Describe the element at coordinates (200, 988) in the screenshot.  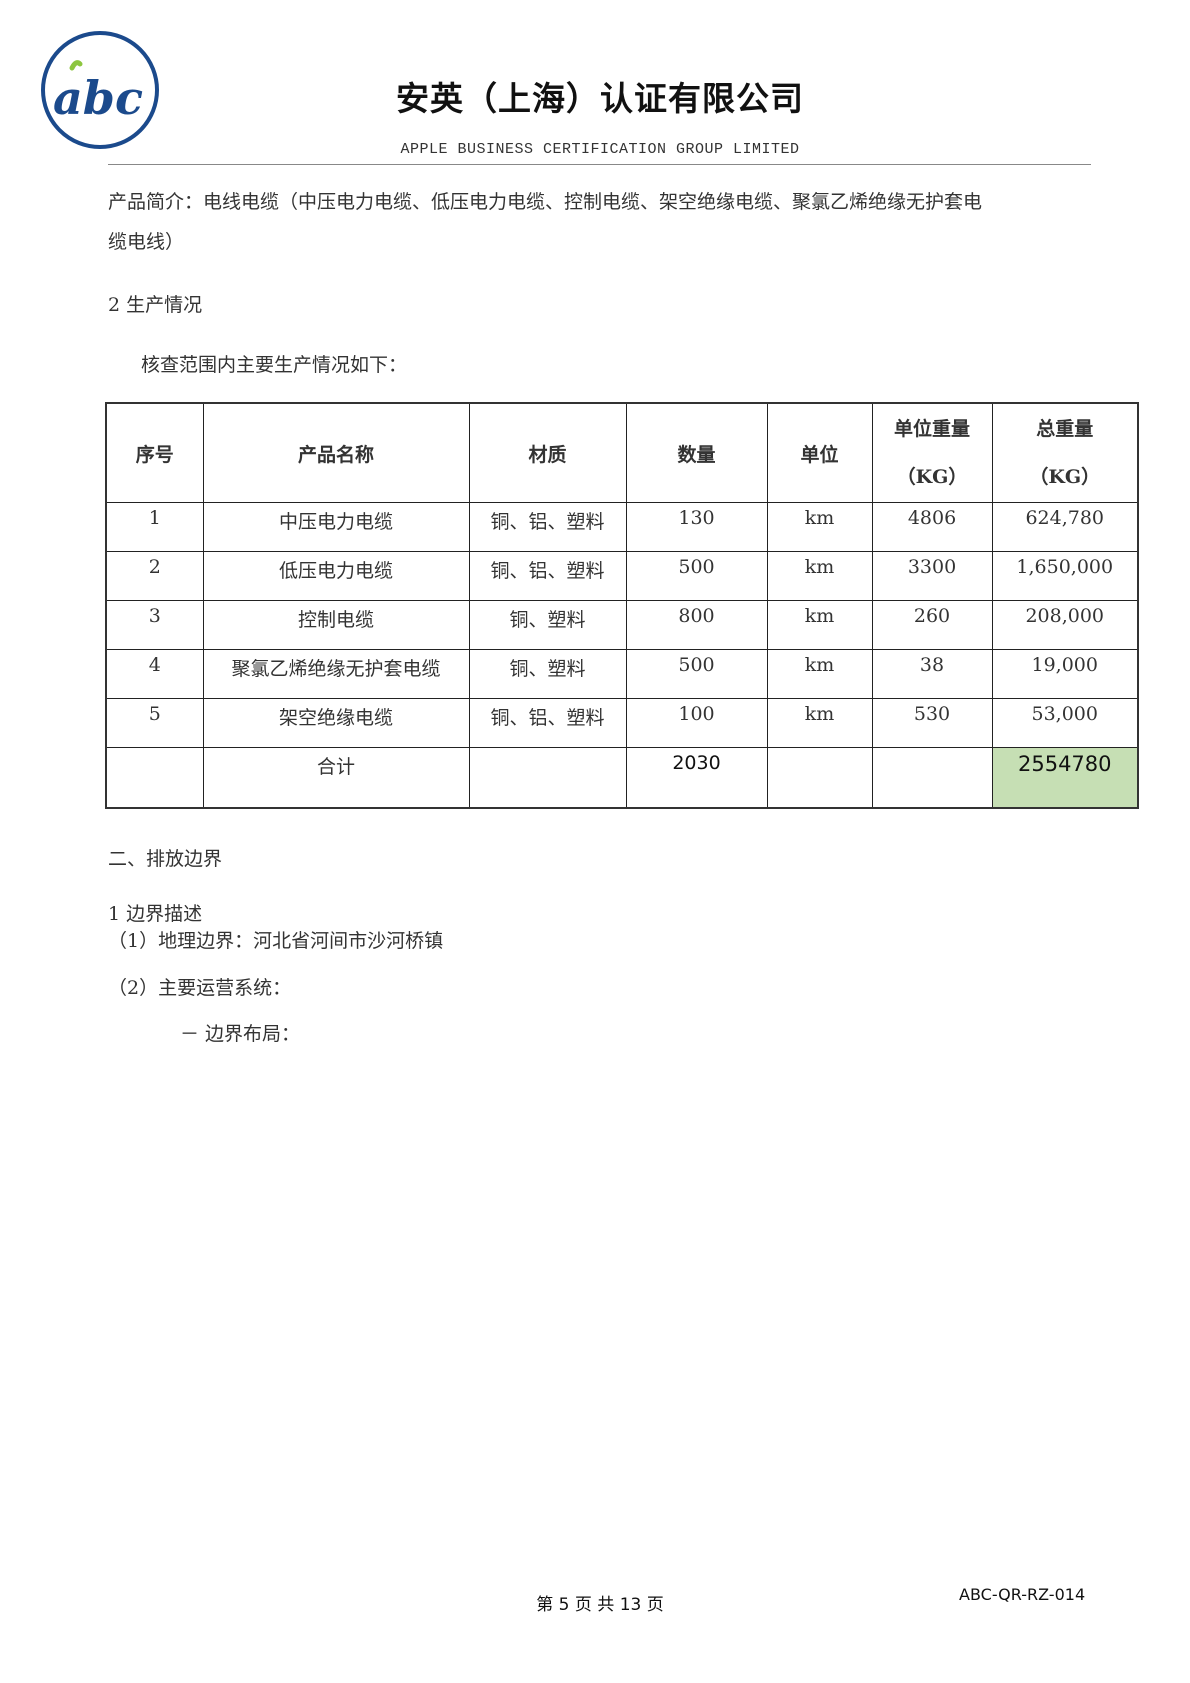
I see `operations-system: （2）主要运营系统：` at that location.